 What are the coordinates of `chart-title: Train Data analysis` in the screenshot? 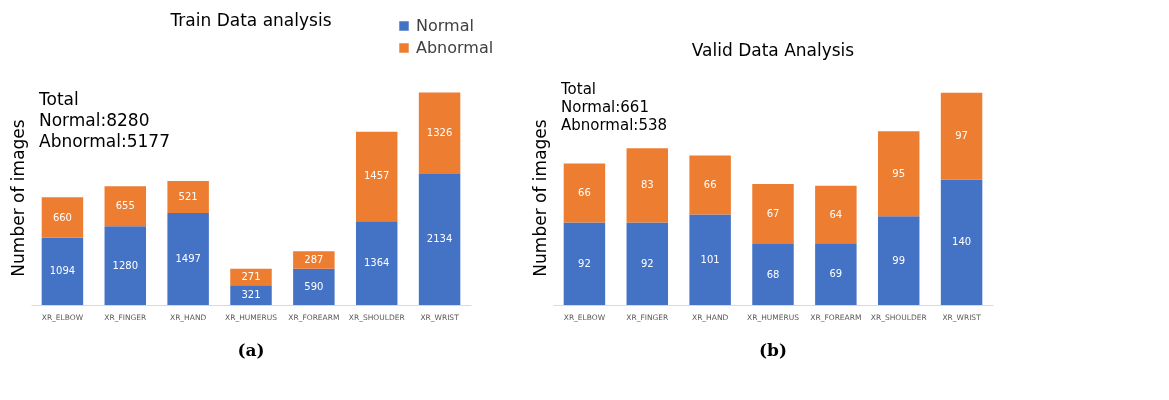 It's located at (250, 20).